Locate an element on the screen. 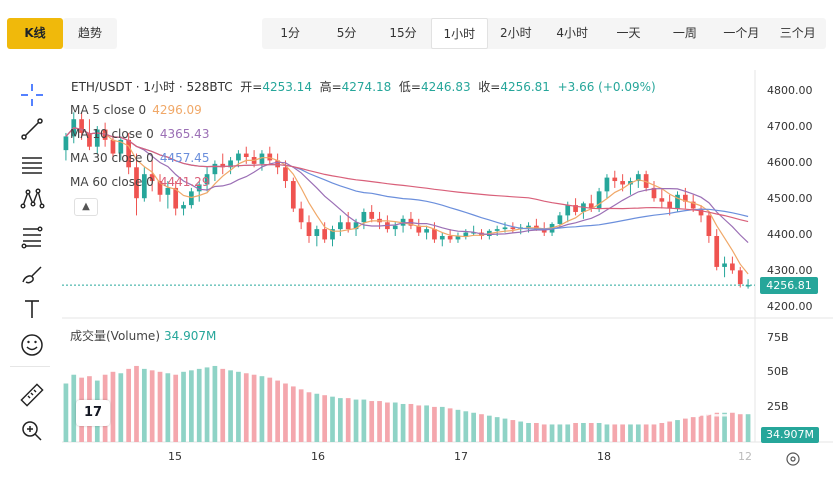 This screenshot has height=483, width=833. pattern-icon is located at coordinates (32, 199).